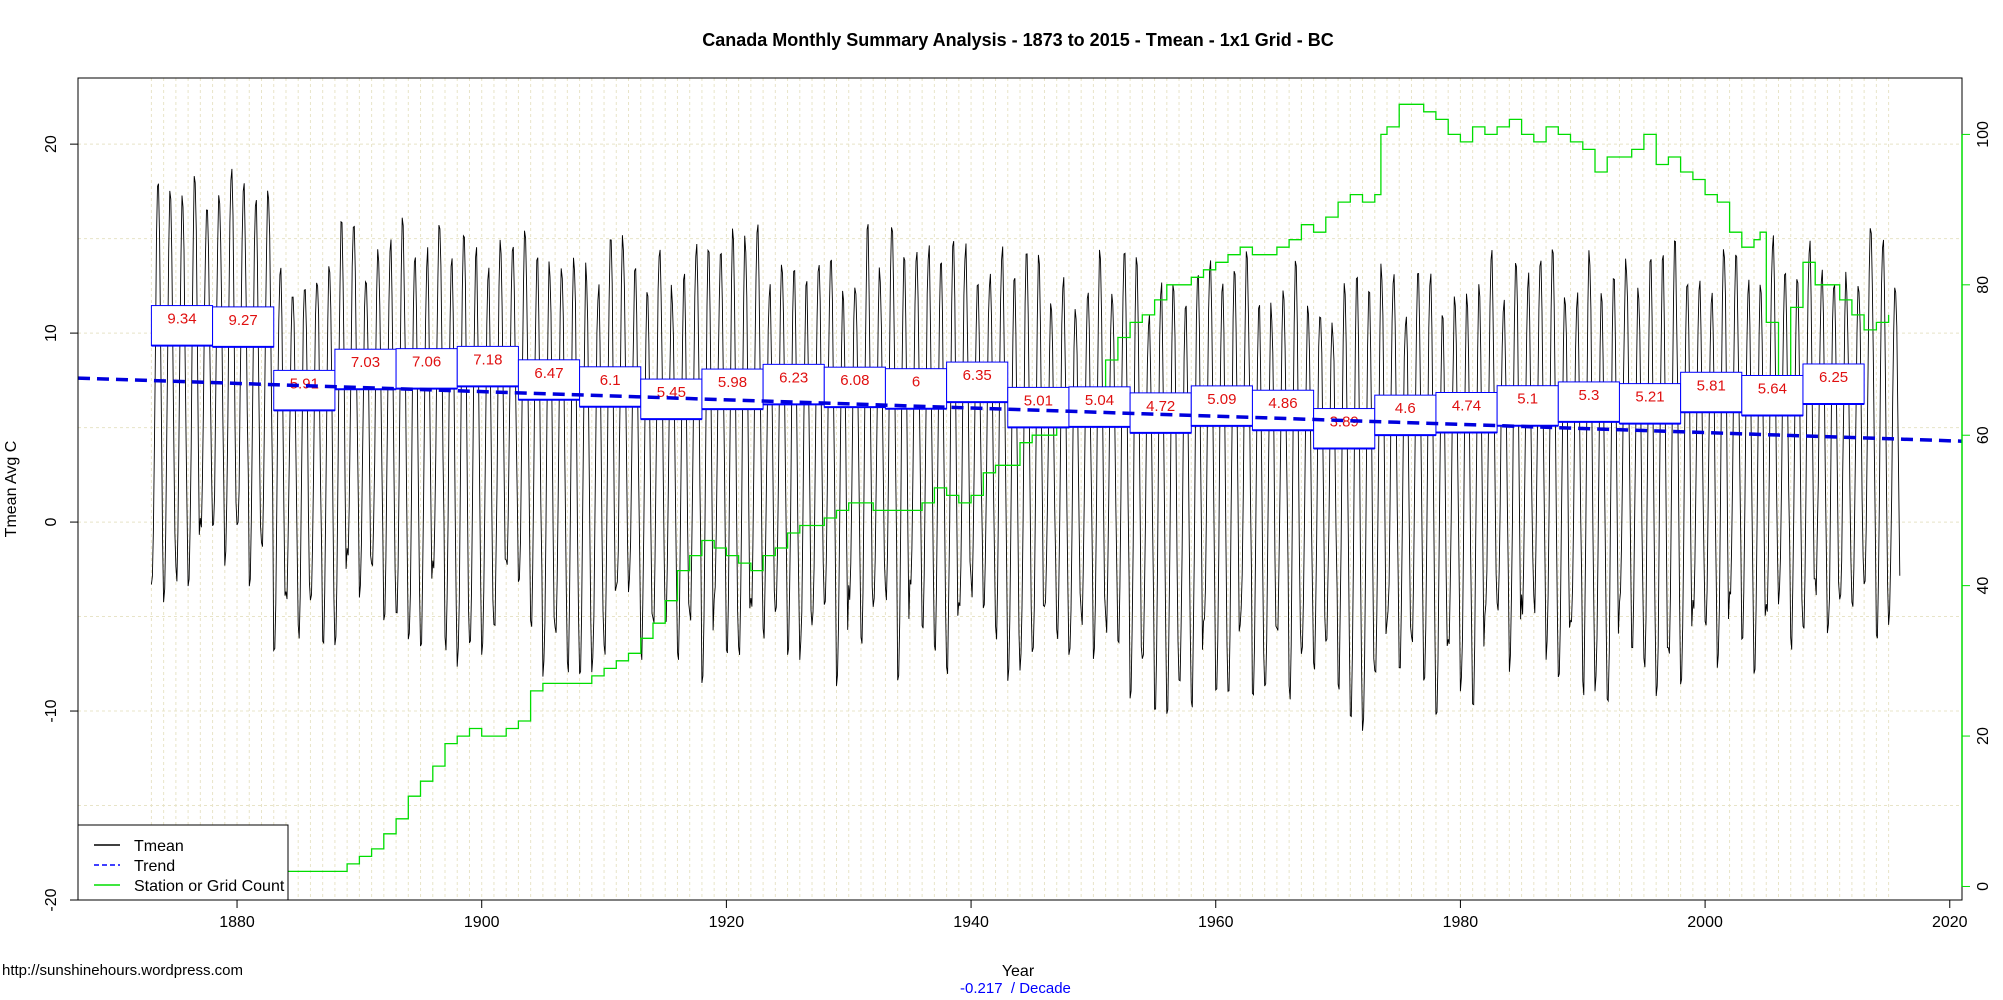  What do you see at coordinates (1649, 397) in the screenshot?
I see `decade-mean-label: 5.21` at bounding box center [1649, 397].